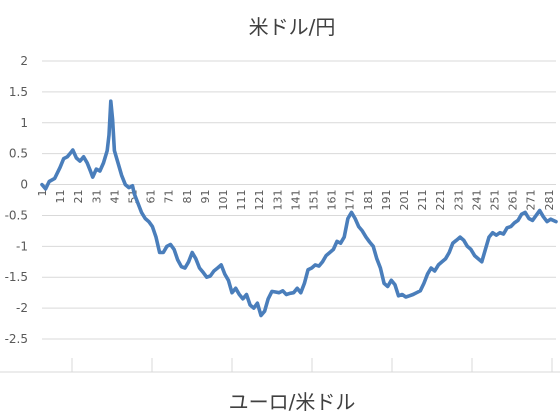 Image resolution: width=560 pixels, height=420 pixels. I want to click on x-tick-label: 201, so click(404, 200).